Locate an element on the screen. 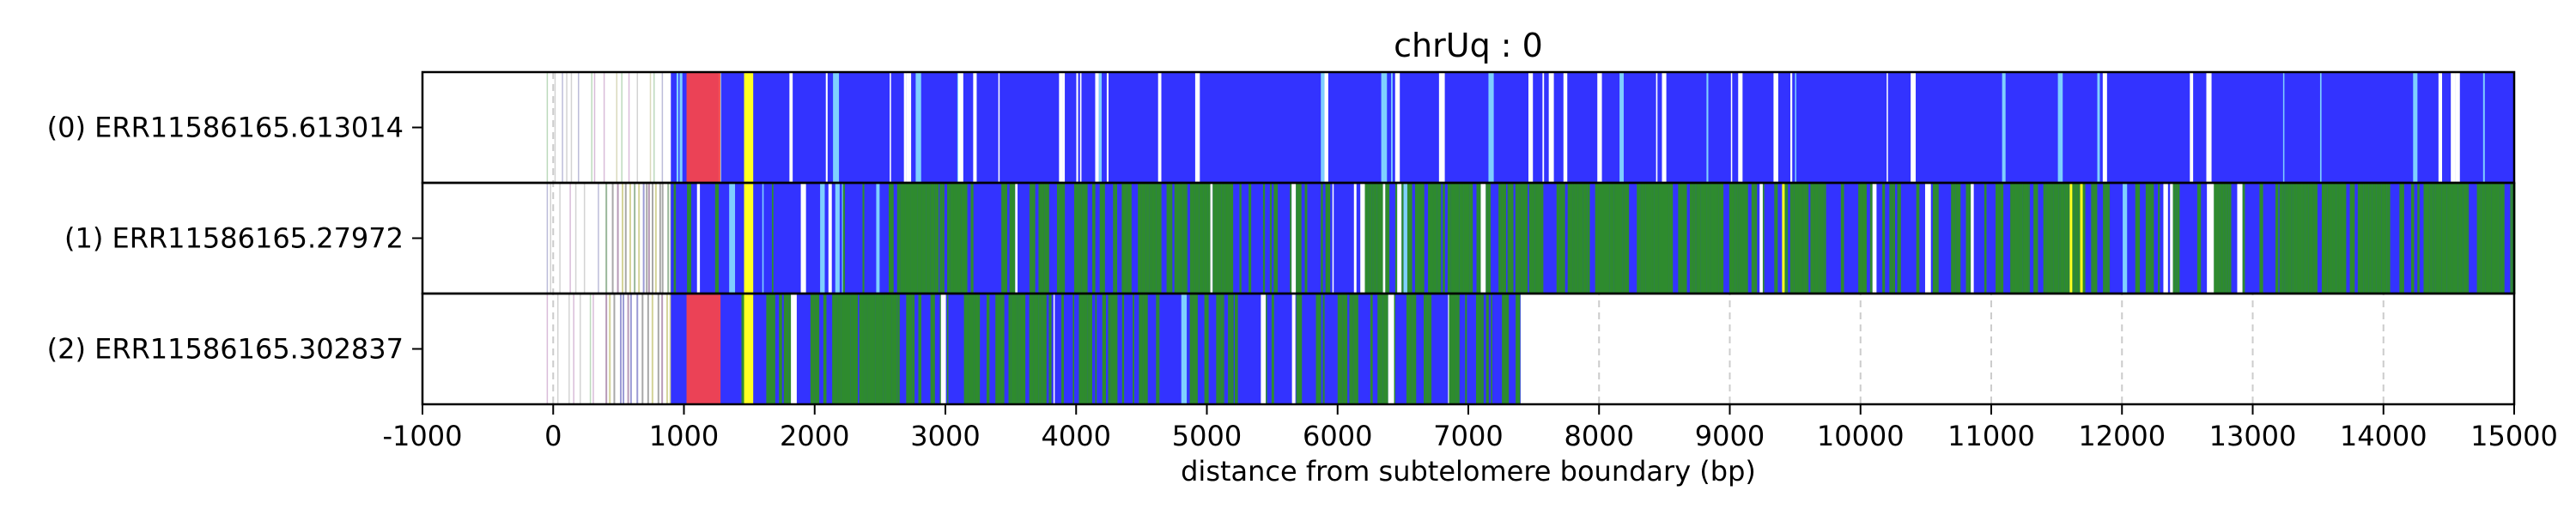 The width and height of the screenshot is (2576, 515). x-tick-label: 2000 is located at coordinates (814, 436).